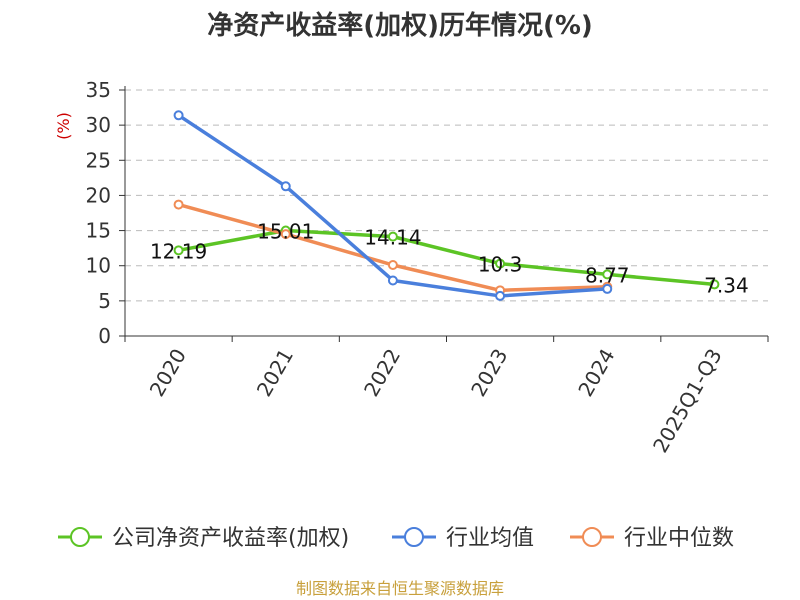  Describe the element at coordinates (489, 373) in the screenshot. I see `x-tick-label-2023: 2023` at that location.